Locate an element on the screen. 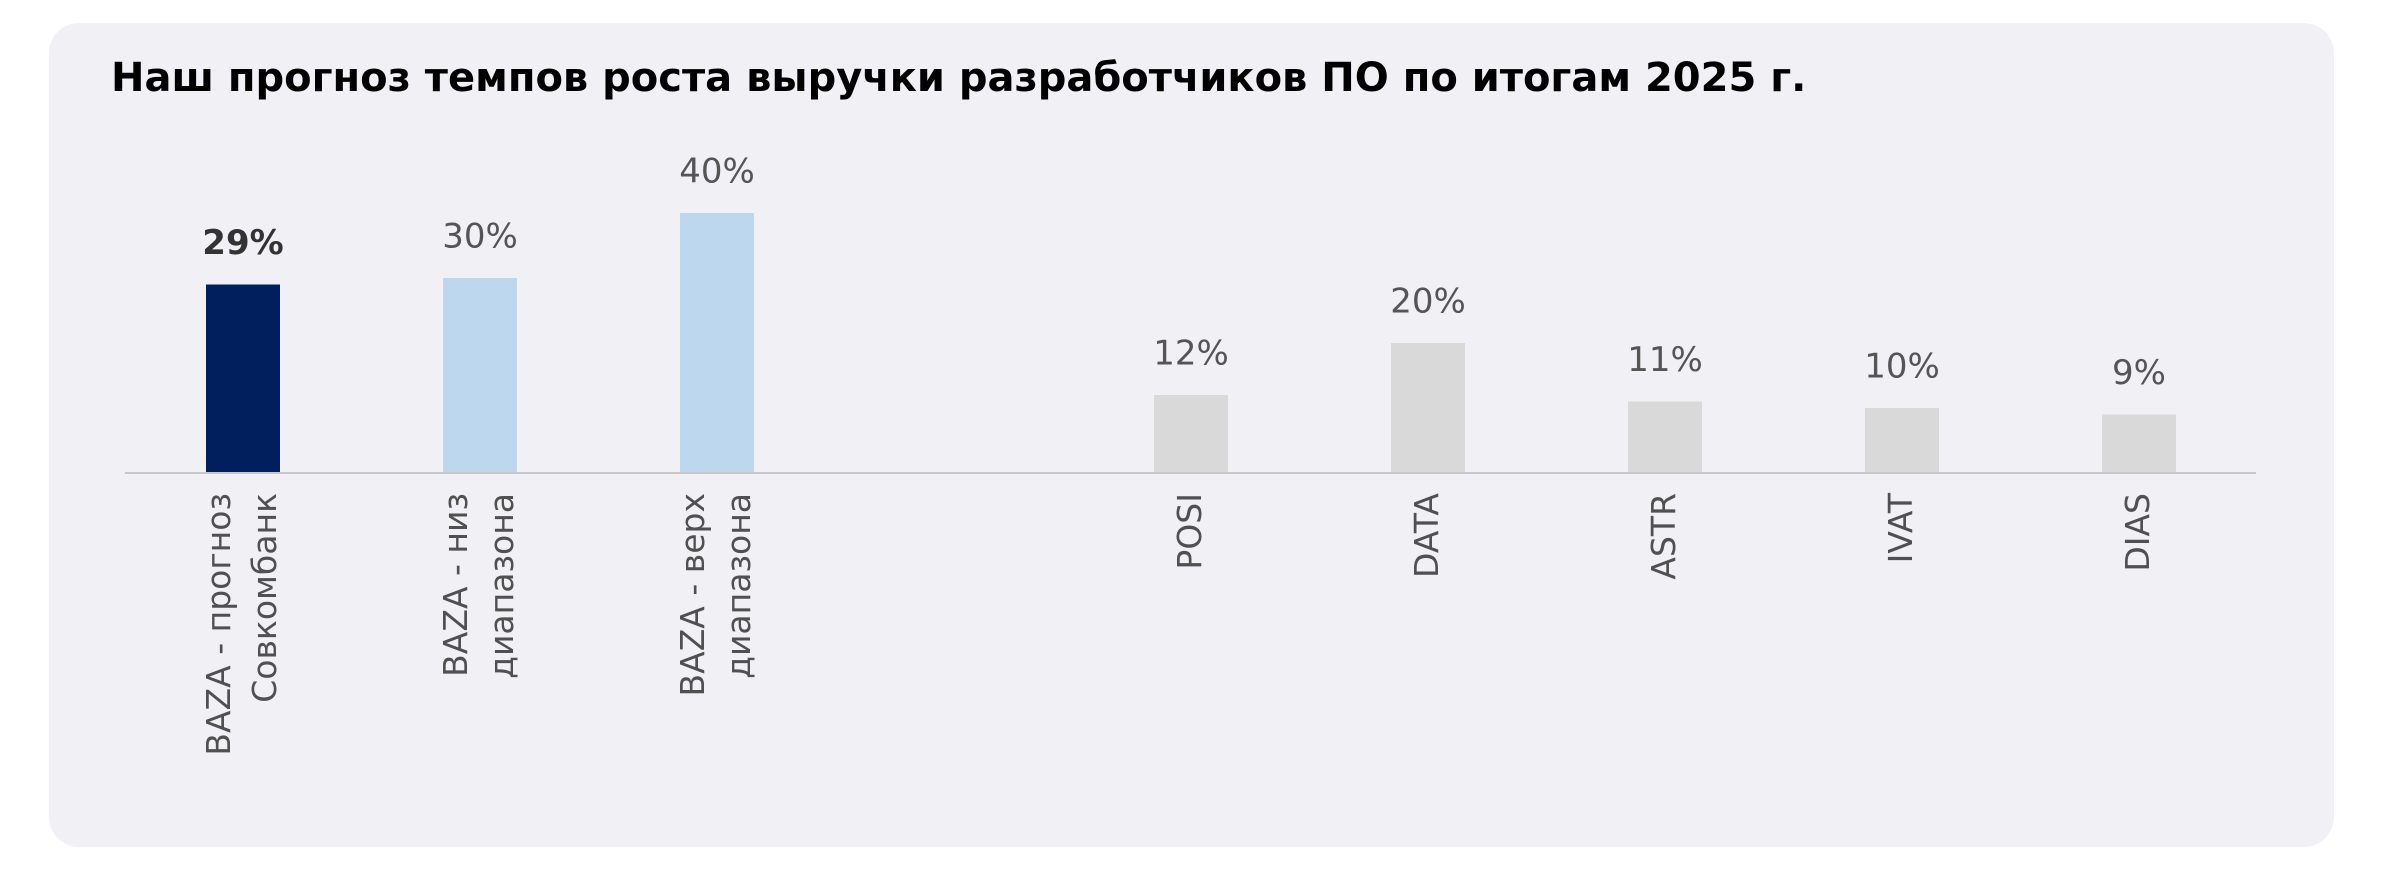 The width and height of the screenshot is (2384, 871). x-tick-label: IVAT is located at coordinates (1900, 527).